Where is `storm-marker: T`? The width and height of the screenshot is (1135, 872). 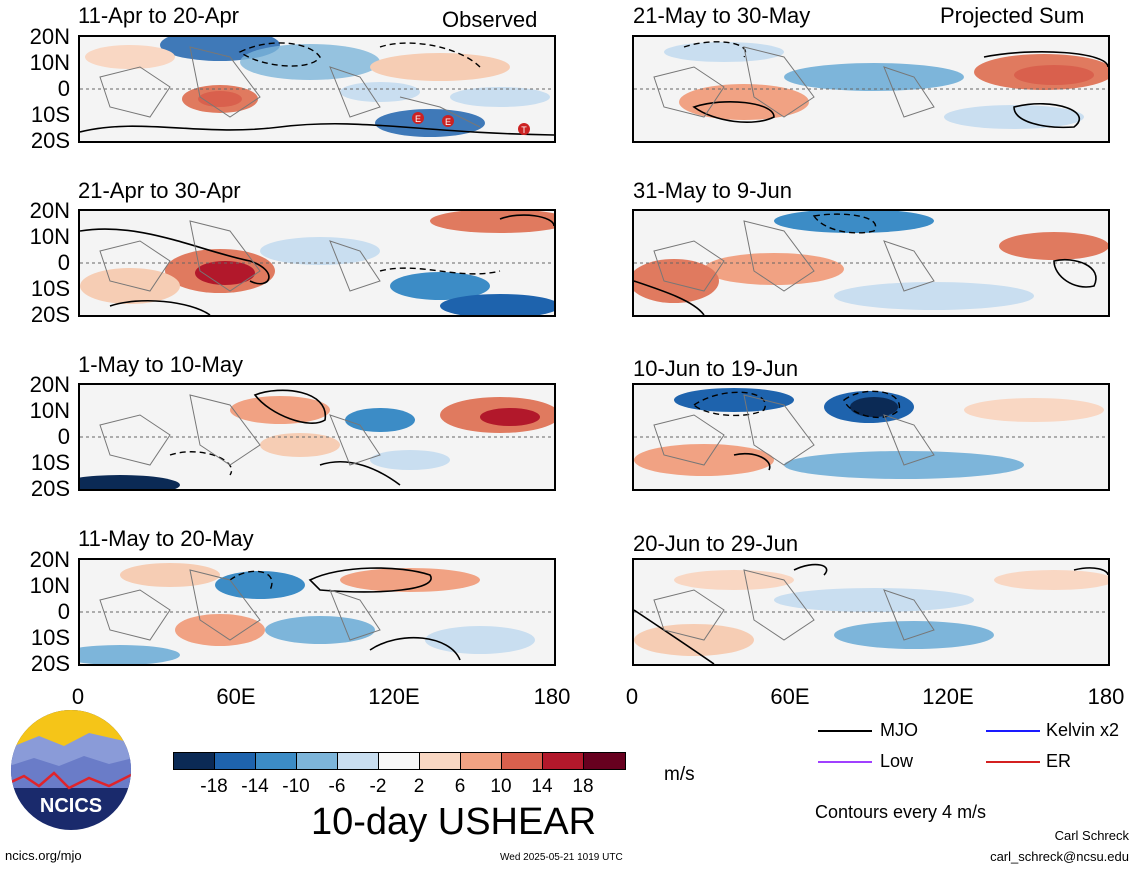
storm-marker: T is located at coordinates (524, 129).